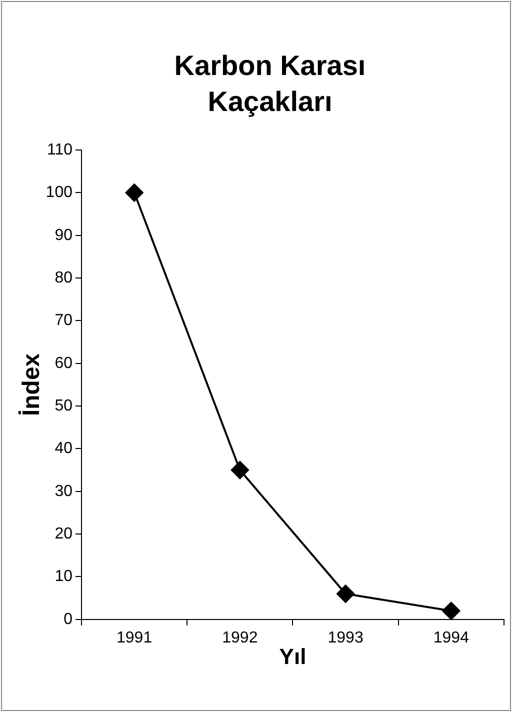 This screenshot has width=514, height=715. I want to click on y-tick-label: 20, so click(63, 533).